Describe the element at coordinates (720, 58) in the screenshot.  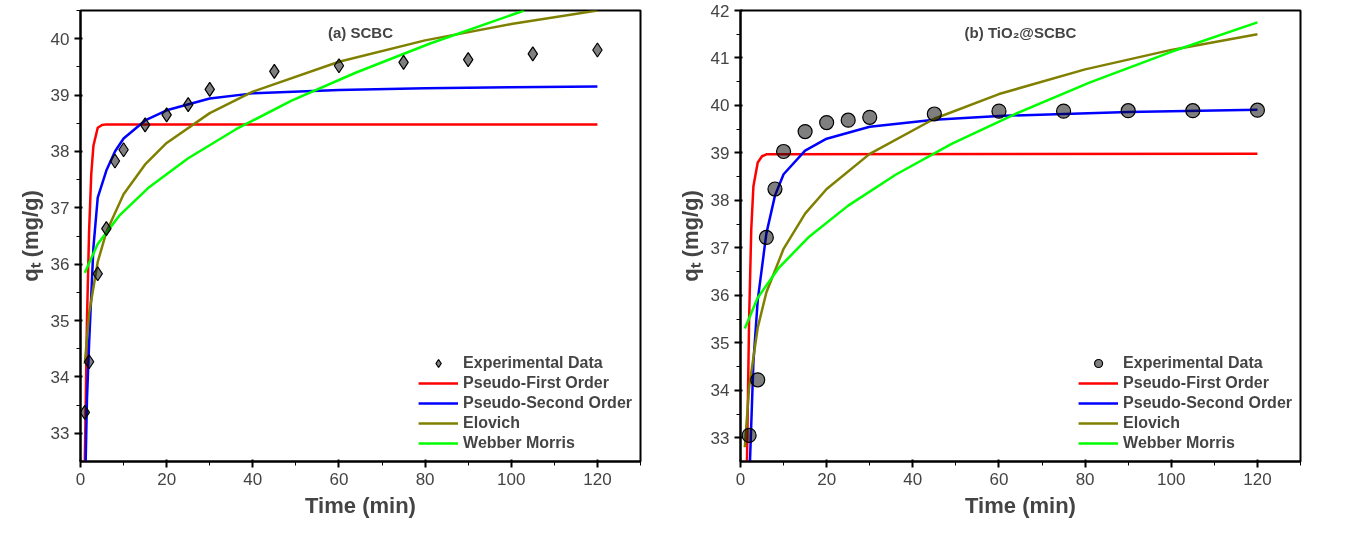
I see `y-tick-label: 41` at that location.